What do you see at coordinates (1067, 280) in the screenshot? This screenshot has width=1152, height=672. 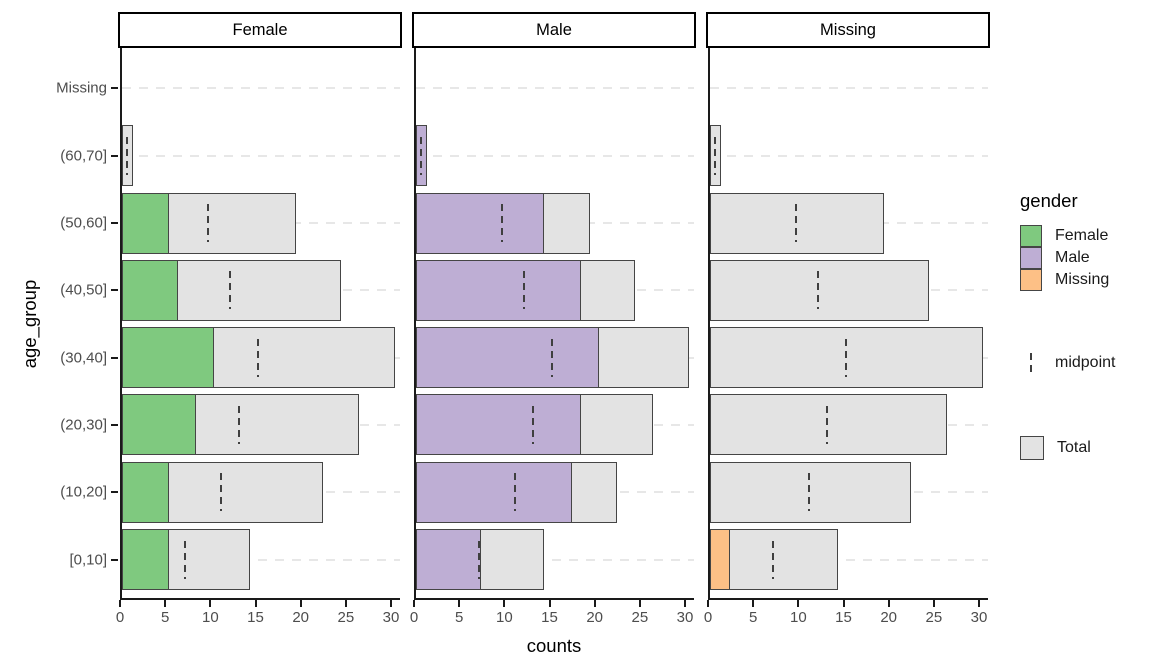 I see `legend-item-missing: Missing` at bounding box center [1067, 280].